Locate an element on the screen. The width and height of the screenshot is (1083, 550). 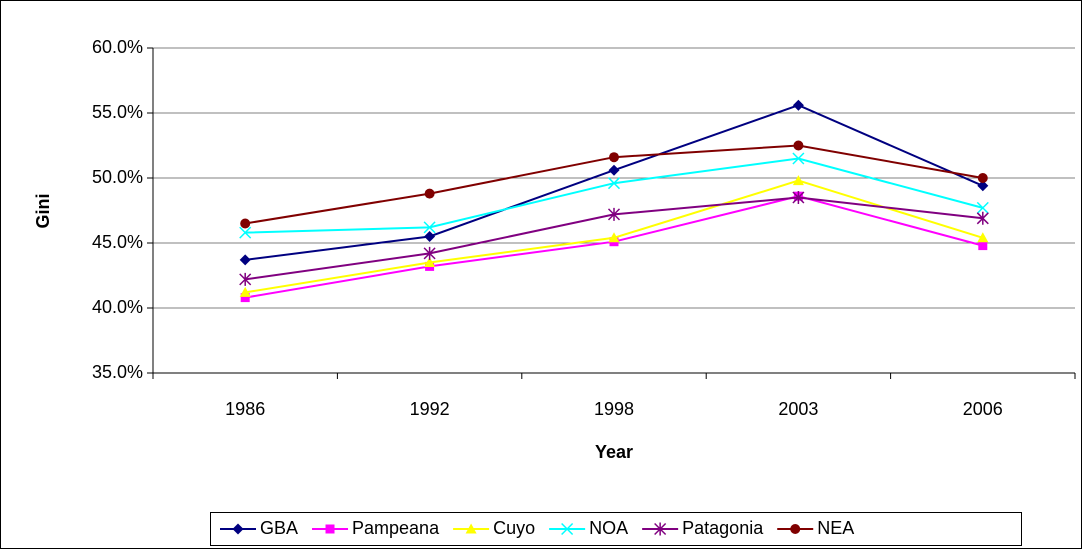
y-tick-label: 35.0% is located at coordinates (117, 372).